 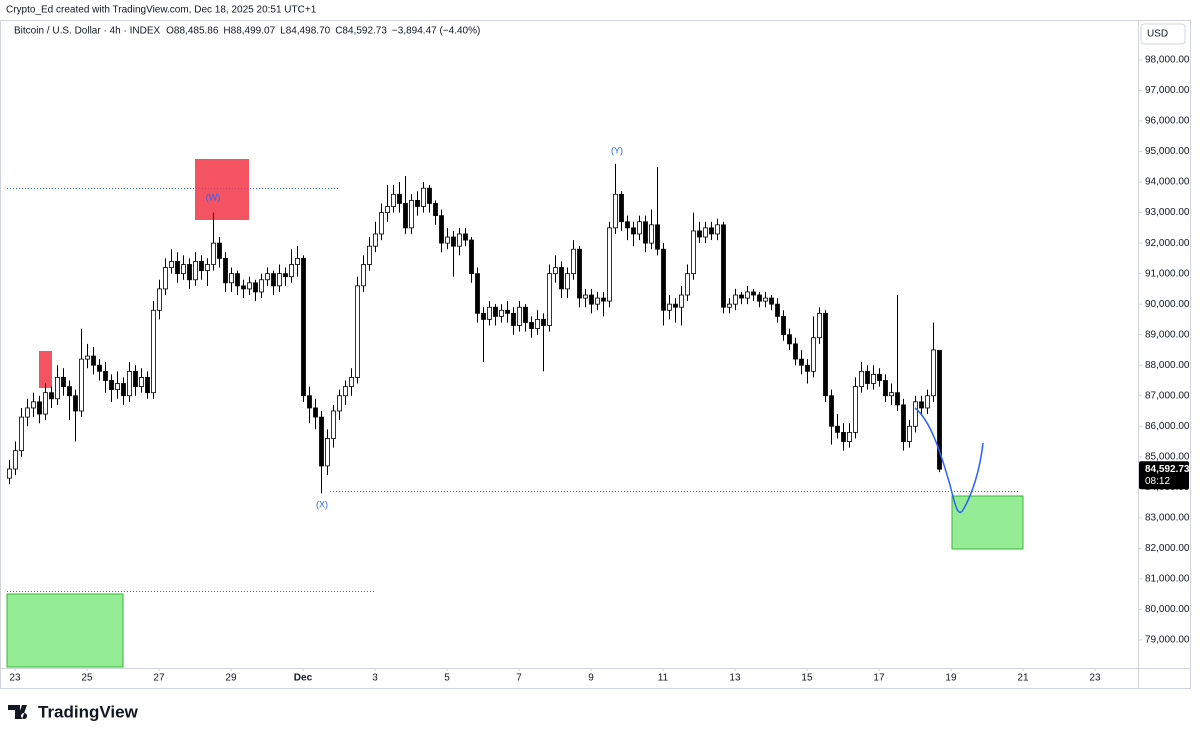 I want to click on demand-zone, so click(x=987, y=522).